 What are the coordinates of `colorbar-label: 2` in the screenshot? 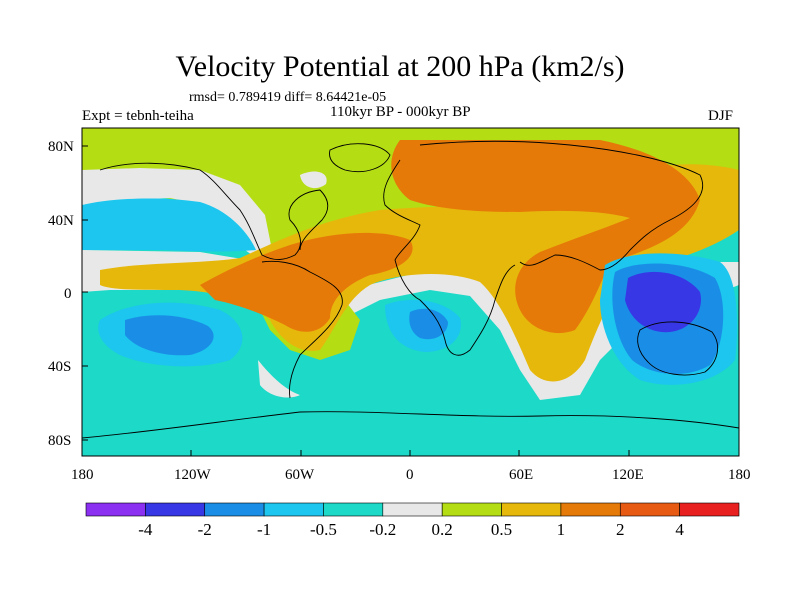 It's located at (620, 529).